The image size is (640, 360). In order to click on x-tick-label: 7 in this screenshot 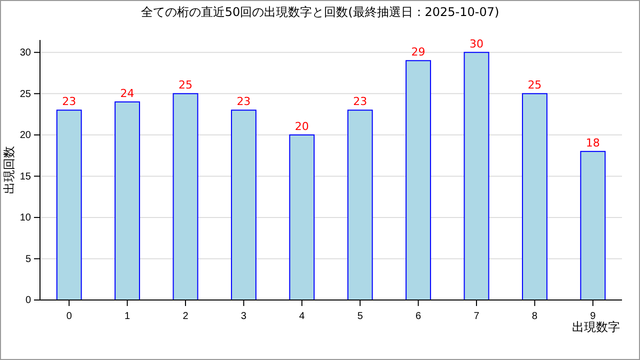, I will do `click(477, 316)`.